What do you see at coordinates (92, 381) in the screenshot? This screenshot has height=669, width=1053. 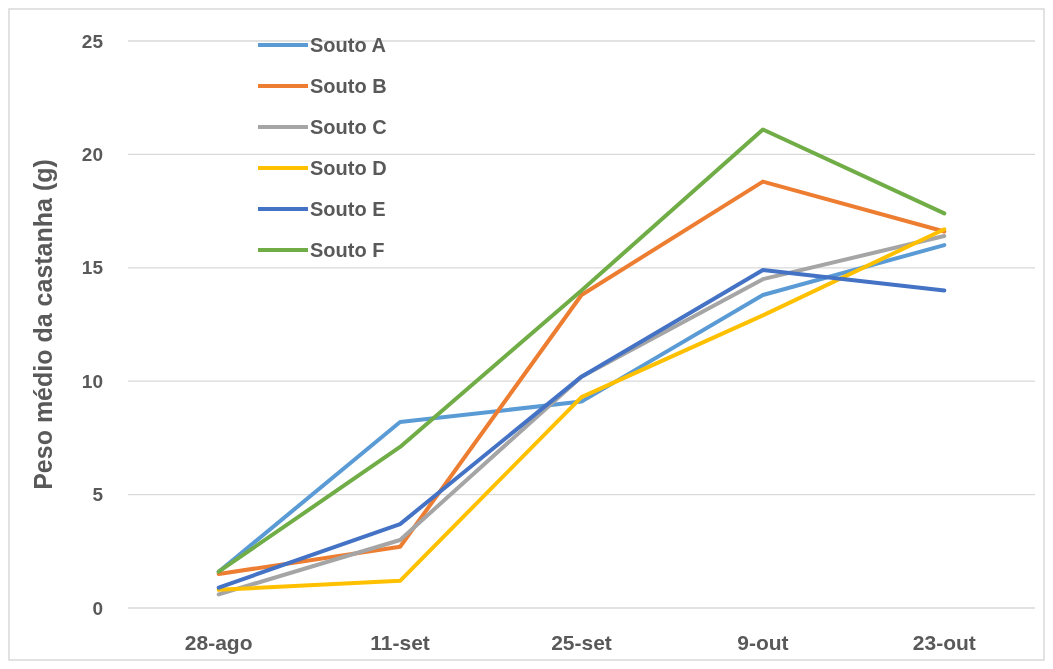 I see `y-tick-label: 10` at bounding box center [92, 381].